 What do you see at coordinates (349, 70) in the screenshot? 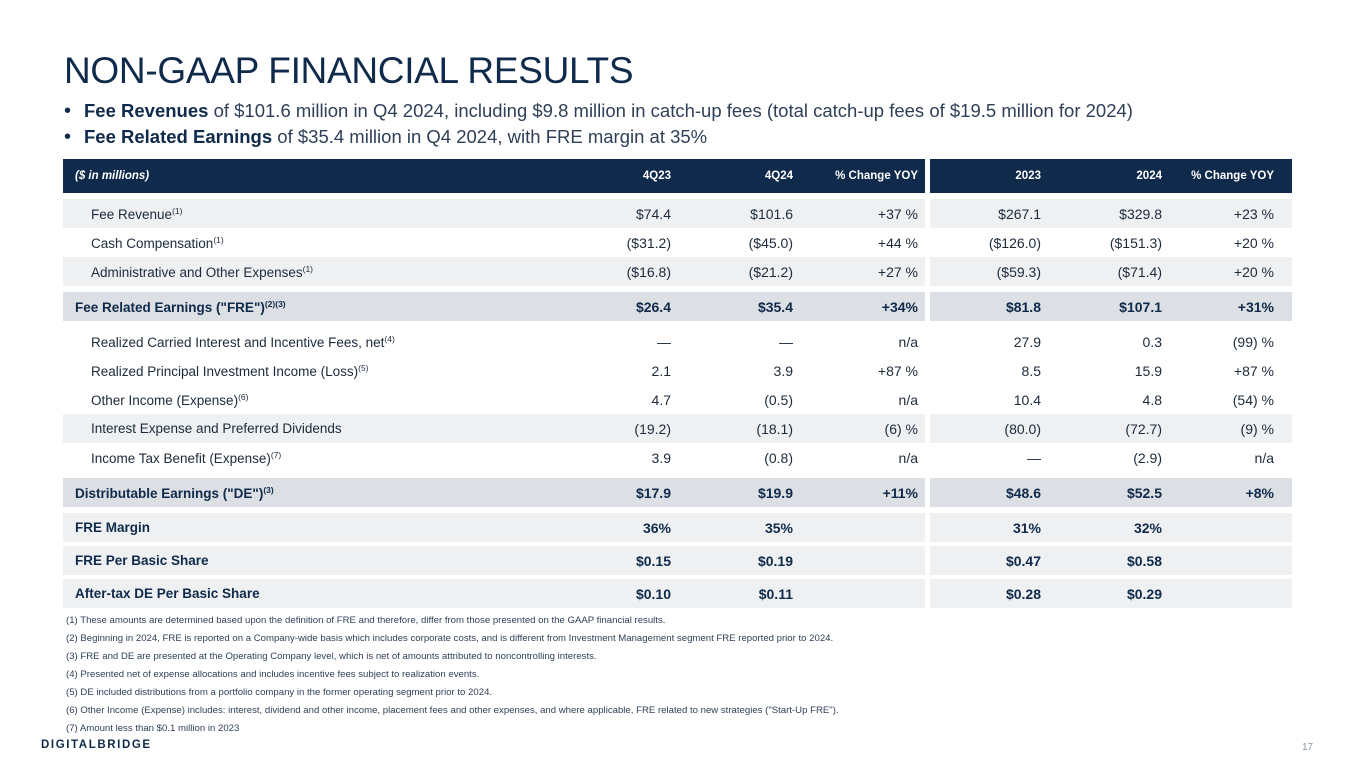
I see `page-title: NON-GAAP FINANCIAL RESULTS` at bounding box center [349, 70].